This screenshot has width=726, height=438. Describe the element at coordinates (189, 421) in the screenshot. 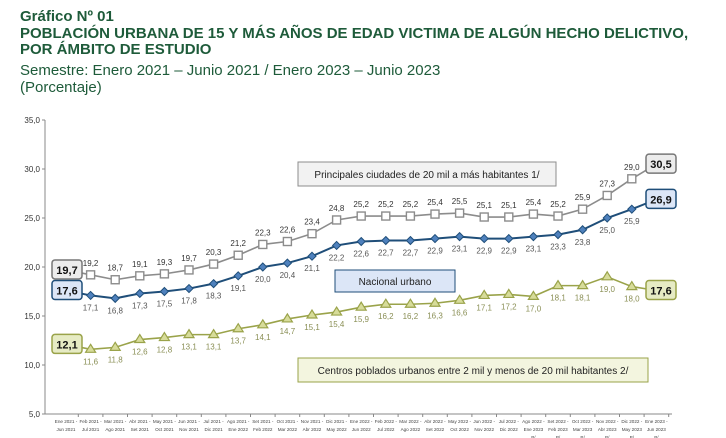

I see `x-tick-label: Jun 2021 -` at that location.